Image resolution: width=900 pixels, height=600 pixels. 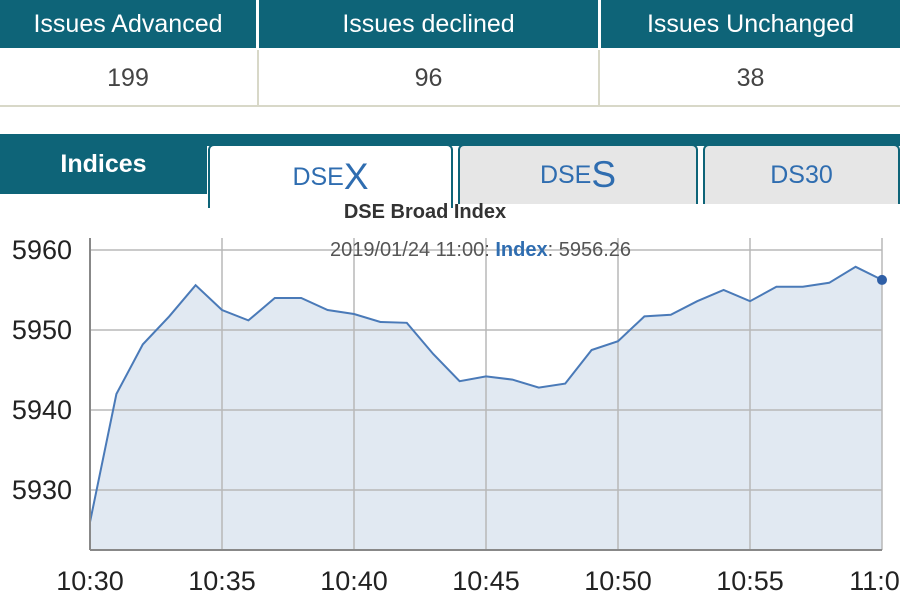 What do you see at coordinates (407, 250) in the screenshot?
I see `tooltip-time: 2019/01/24 11:00` at bounding box center [407, 250].